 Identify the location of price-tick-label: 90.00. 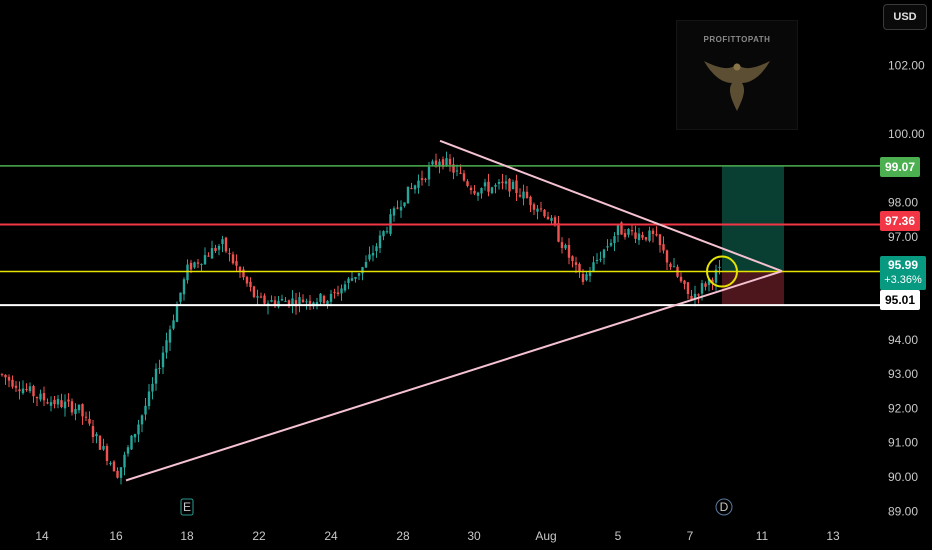
(903, 477).